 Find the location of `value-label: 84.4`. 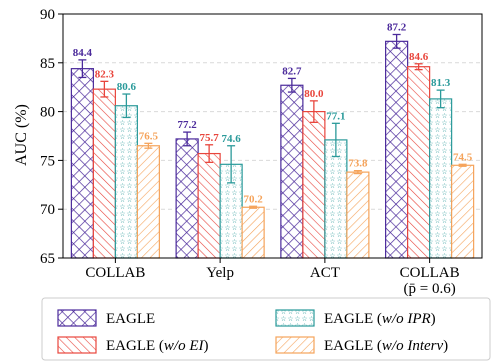

value-label: 84.4 is located at coordinates (83, 53).